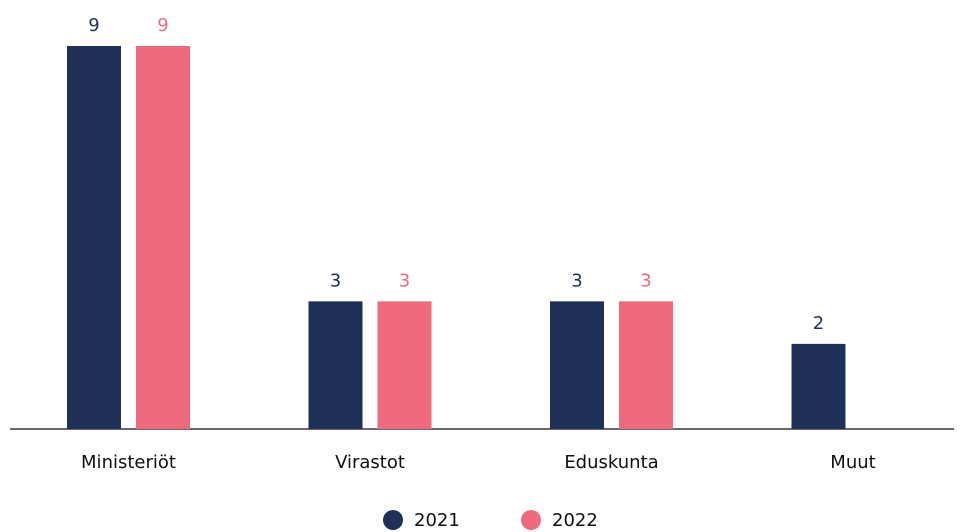 Image resolution: width=966 pixels, height=532 pixels. I want to click on legend-label: 2022, so click(575, 520).